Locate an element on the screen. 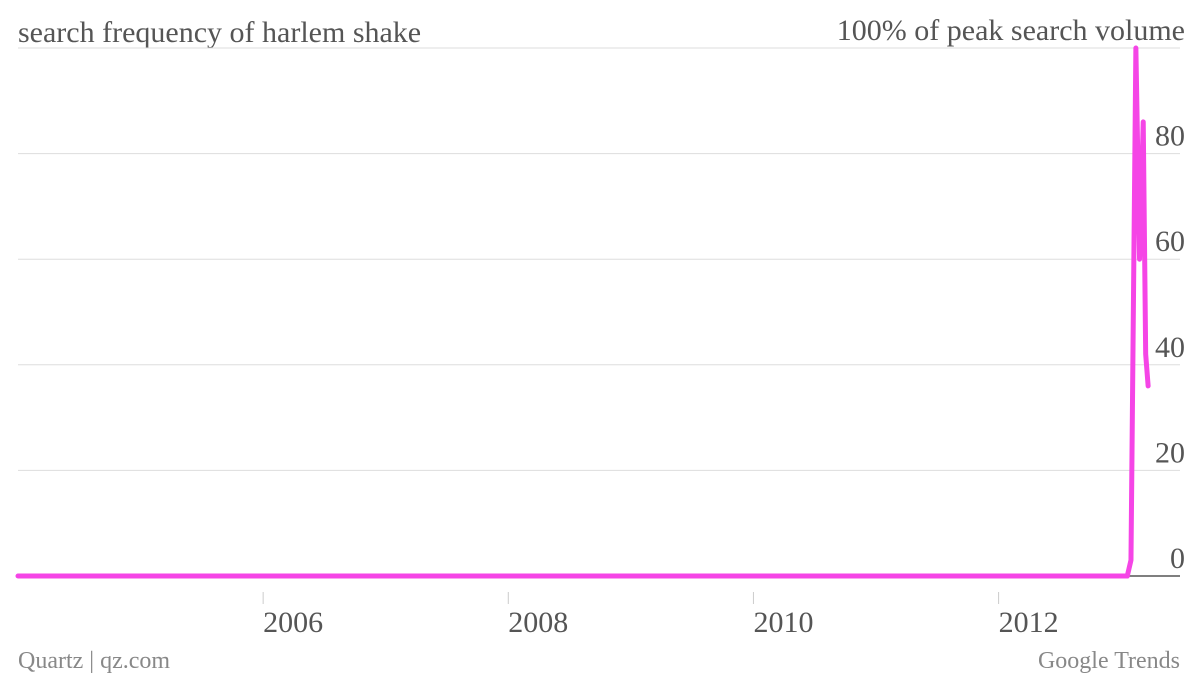  y-tick-label: 0 is located at coordinates (1177, 558).